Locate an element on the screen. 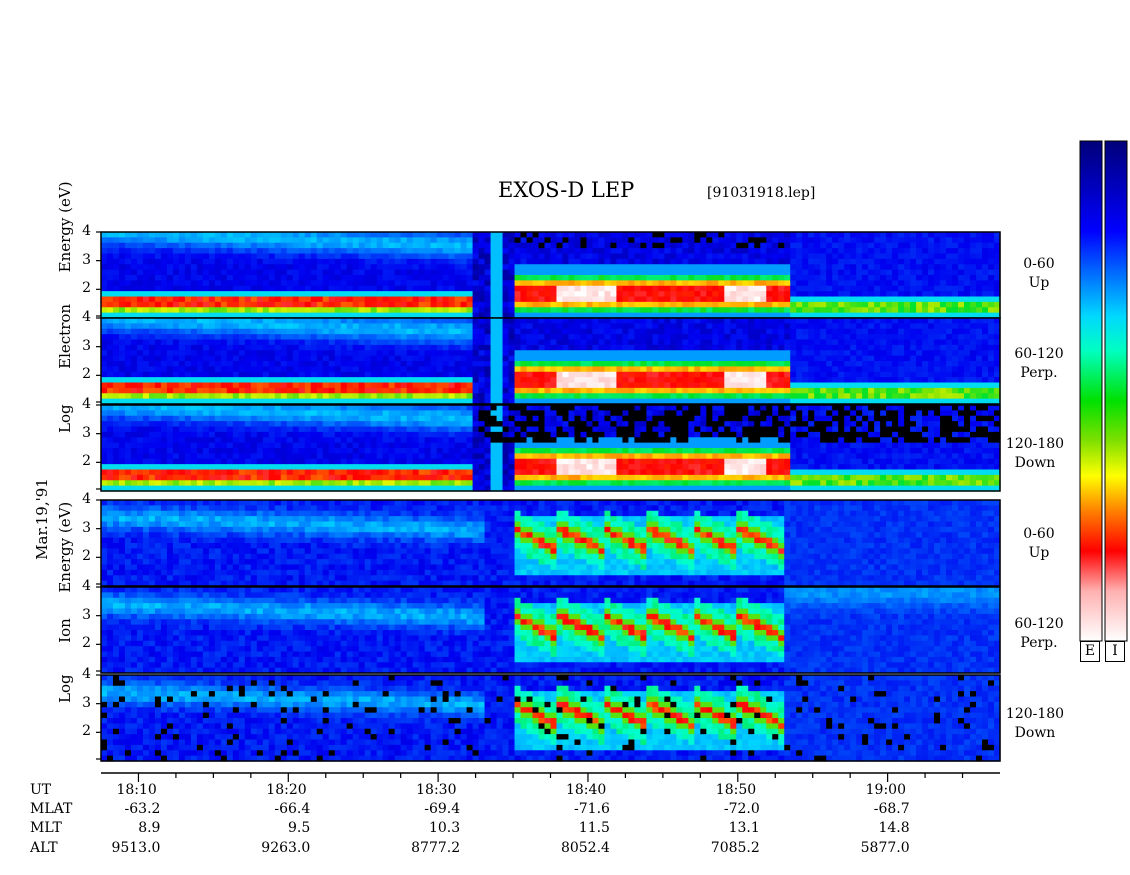 The width and height of the screenshot is (1130, 875). orbit-value-mlat: -68.7 is located at coordinates (891, 809).